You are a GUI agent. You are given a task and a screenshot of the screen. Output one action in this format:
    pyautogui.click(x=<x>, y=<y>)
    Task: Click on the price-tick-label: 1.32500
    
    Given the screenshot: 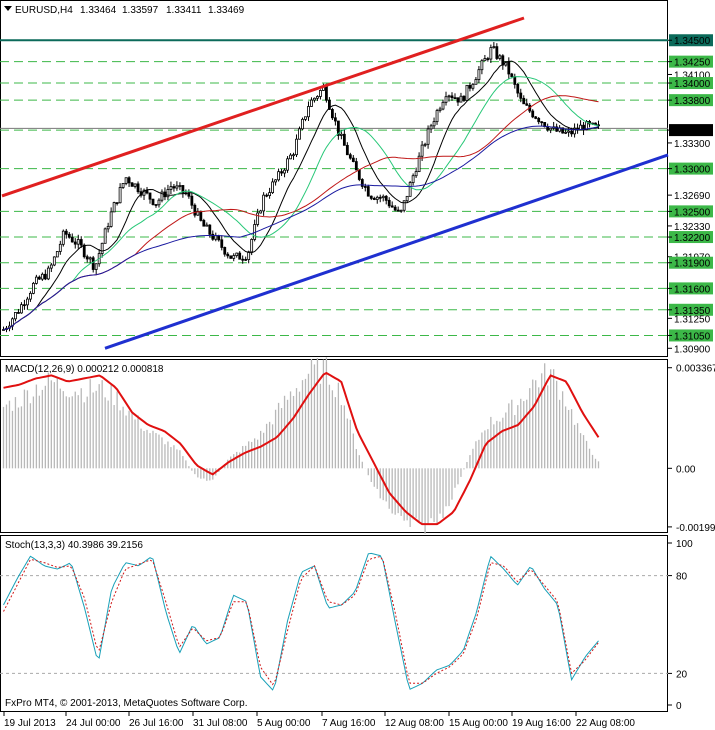 What is the action you would take?
    pyautogui.click(x=692, y=212)
    